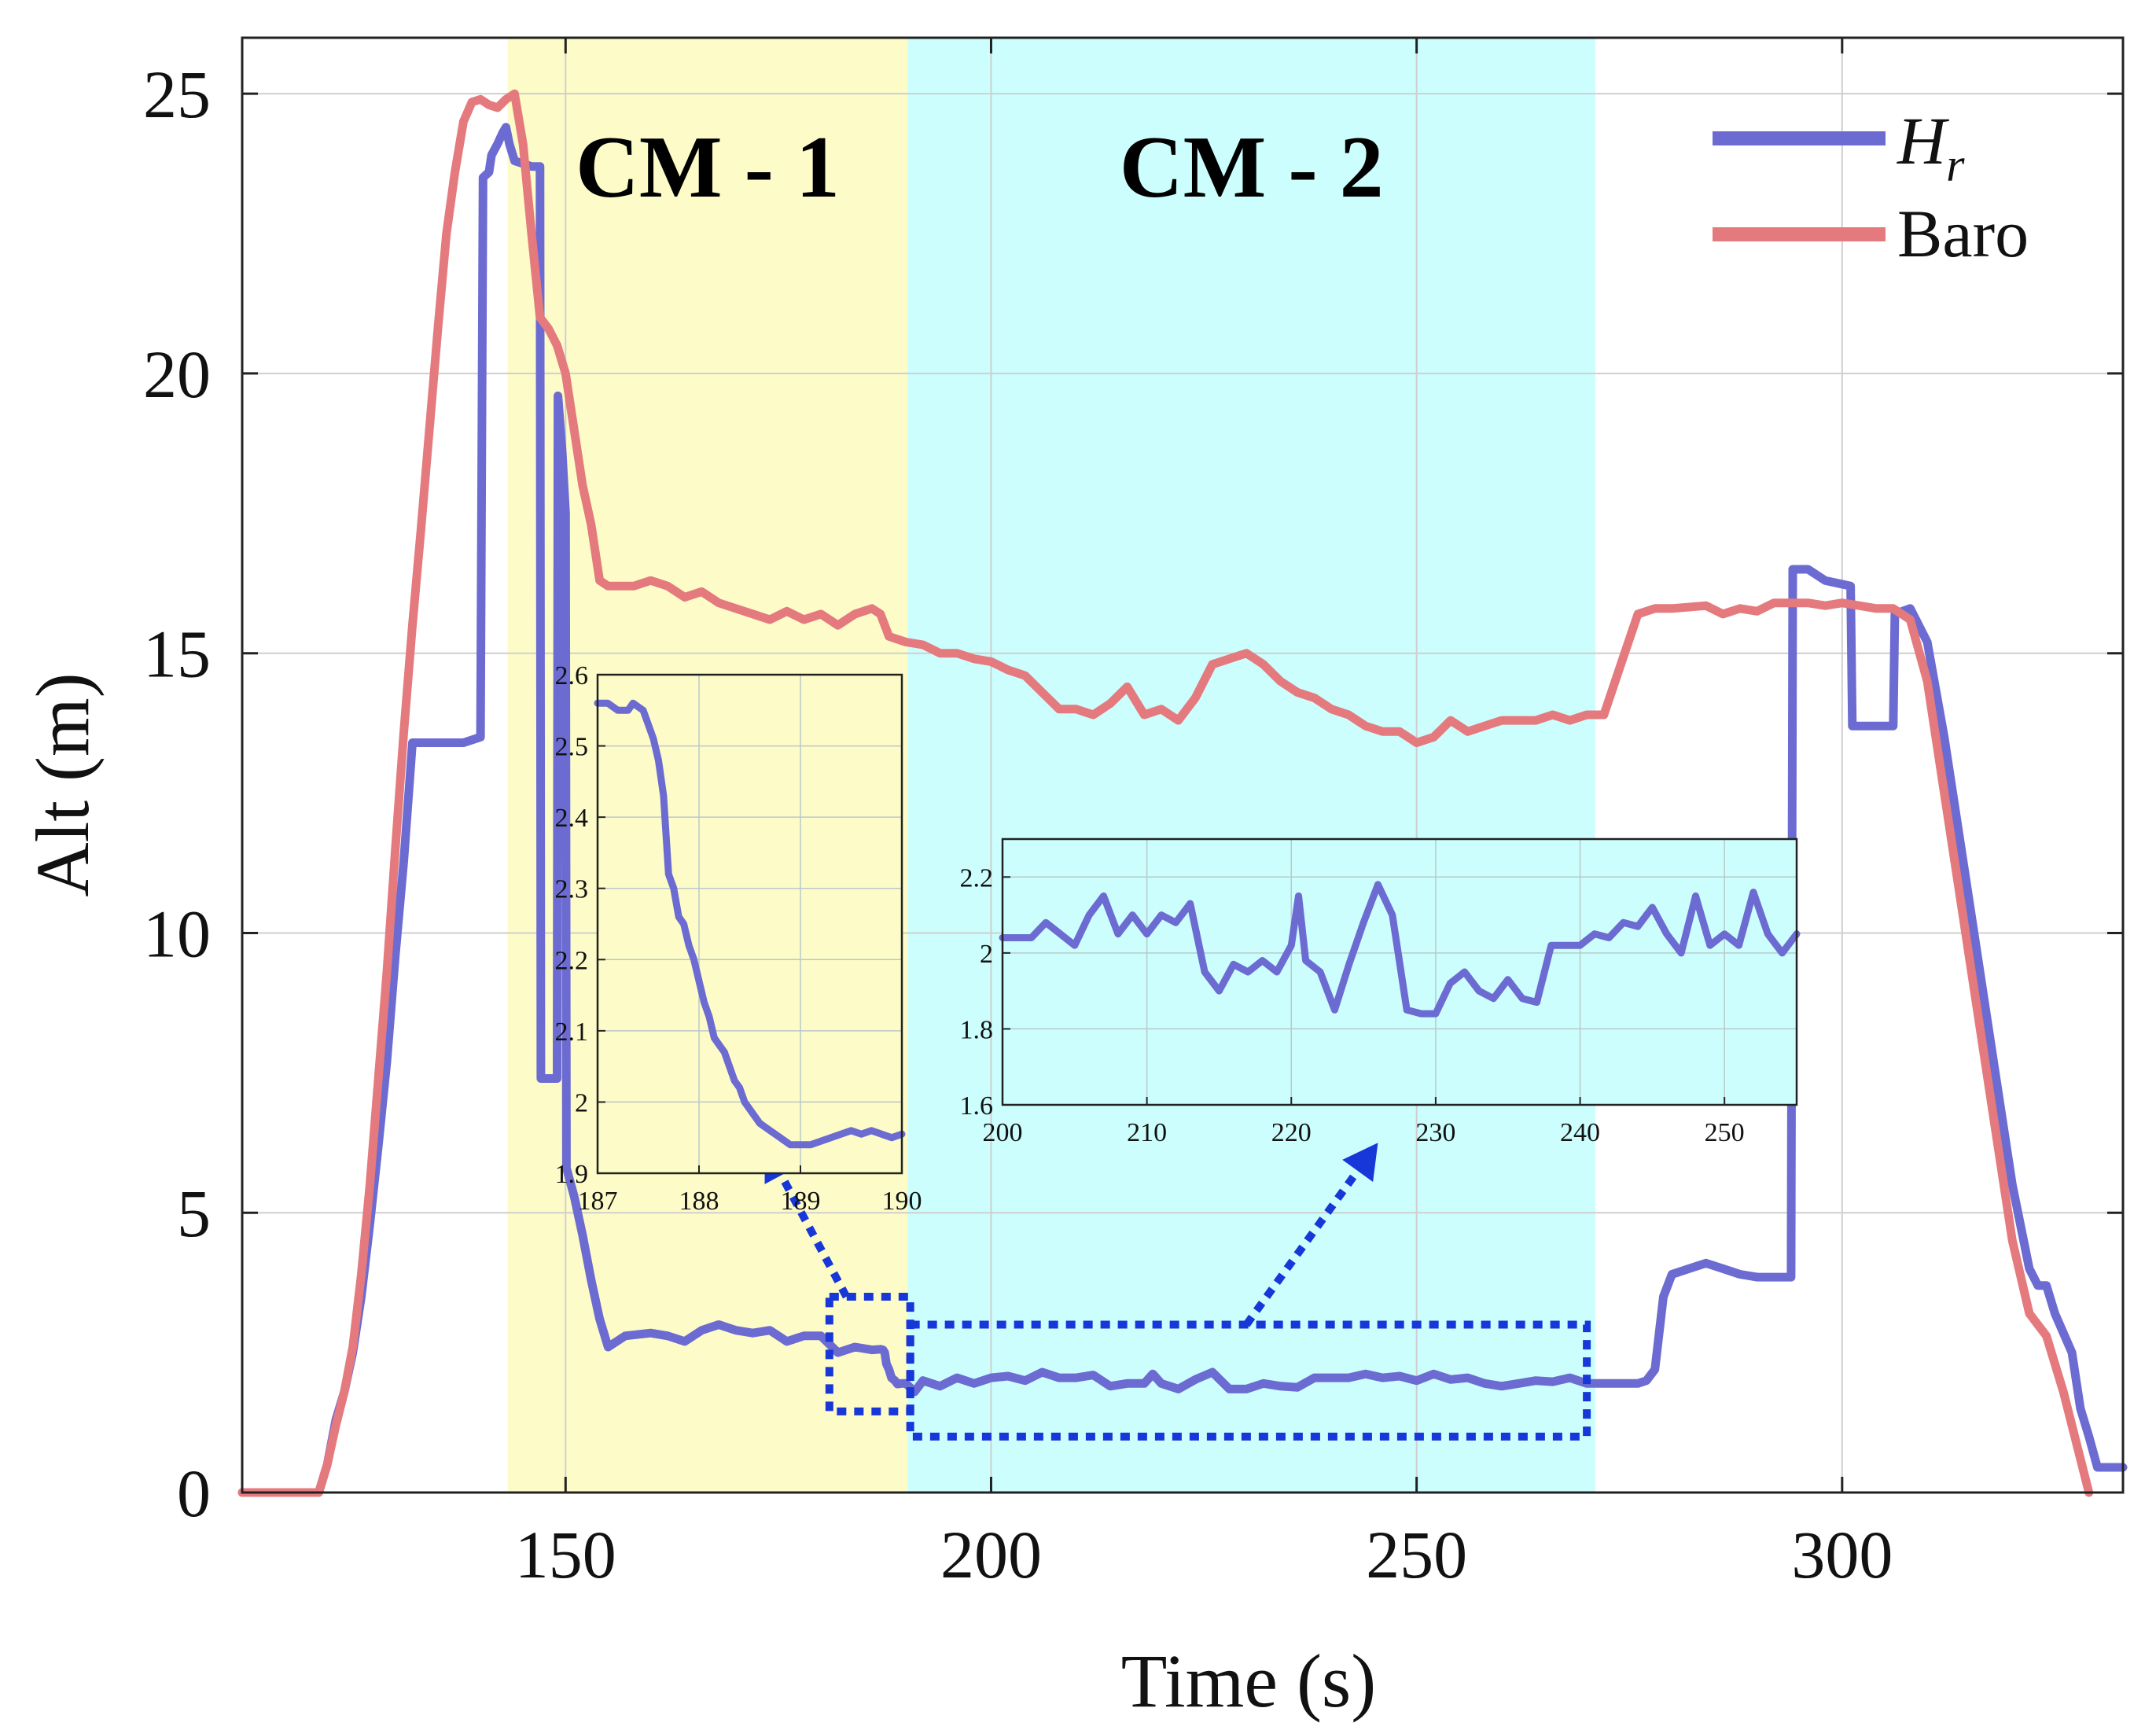 The height and width of the screenshot is (1730, 2156). I want to click on inset-2-y-tick-label: 1.6, so click(977, 1106).